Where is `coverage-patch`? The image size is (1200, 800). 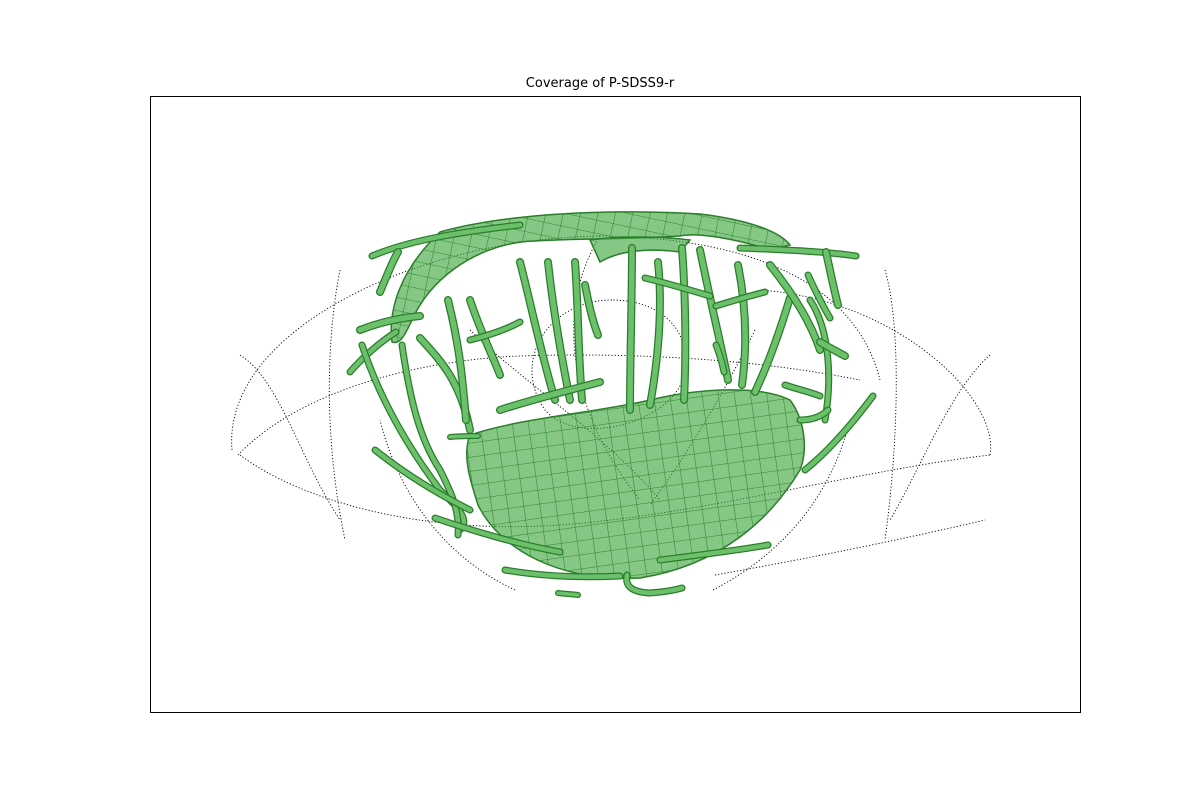
coverage-patch is located at coordinates (640, 250).